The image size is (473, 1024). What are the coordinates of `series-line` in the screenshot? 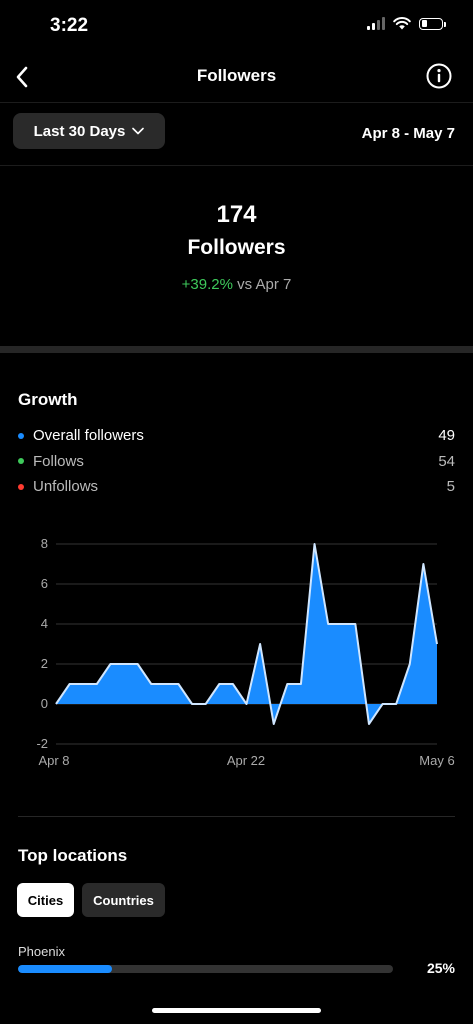 It's located at (246, 634).